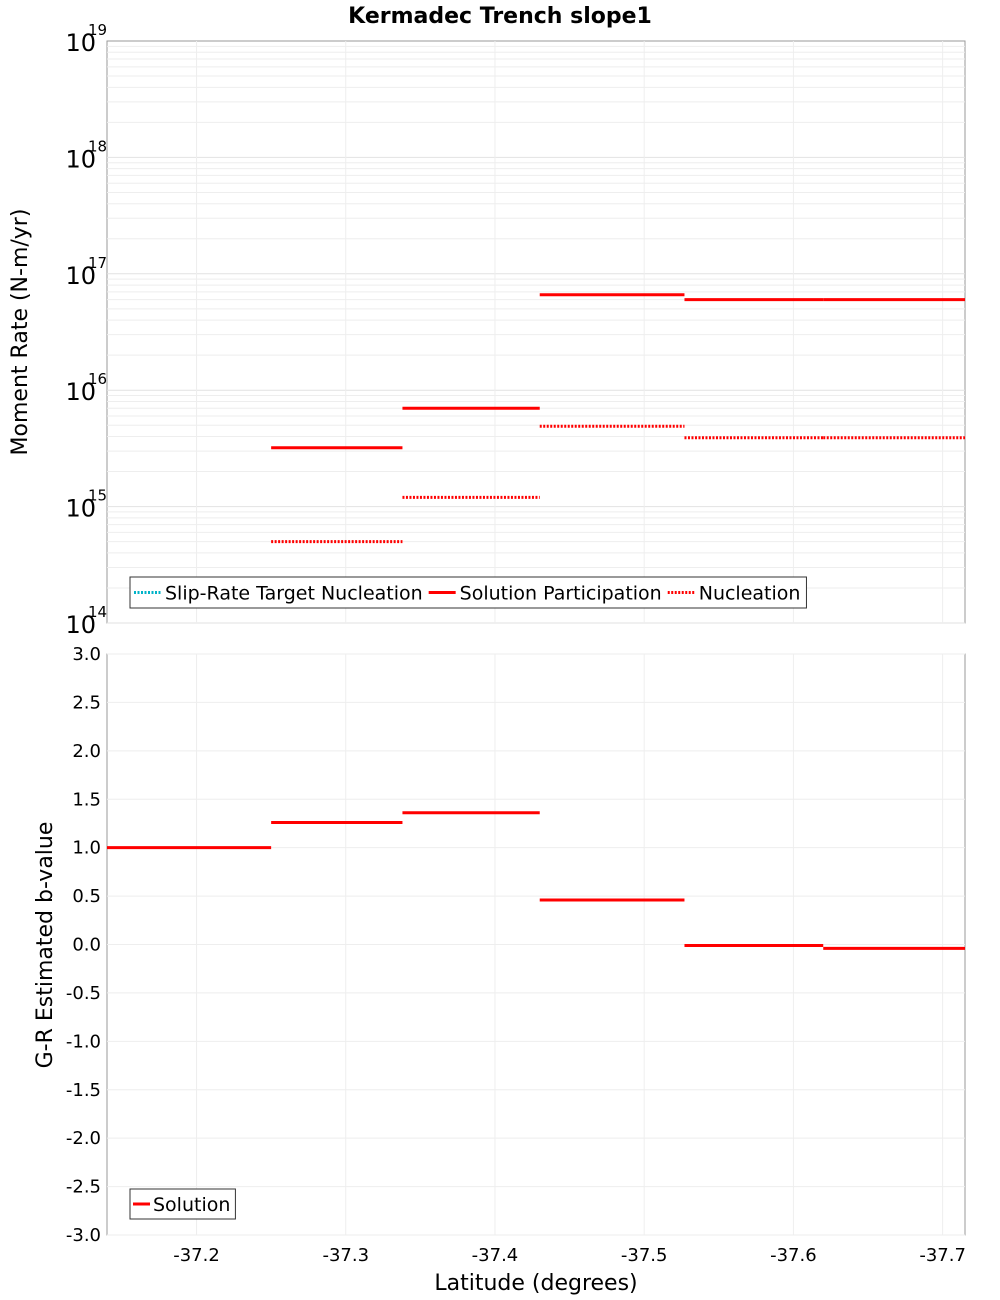 The height and width of the screenshot is (1300, 1000). Describe the element at coordinates (20, 332) in the screenshot. I see `moment-rate-y-label: Moment Rate (N-m/yr)` at that location.